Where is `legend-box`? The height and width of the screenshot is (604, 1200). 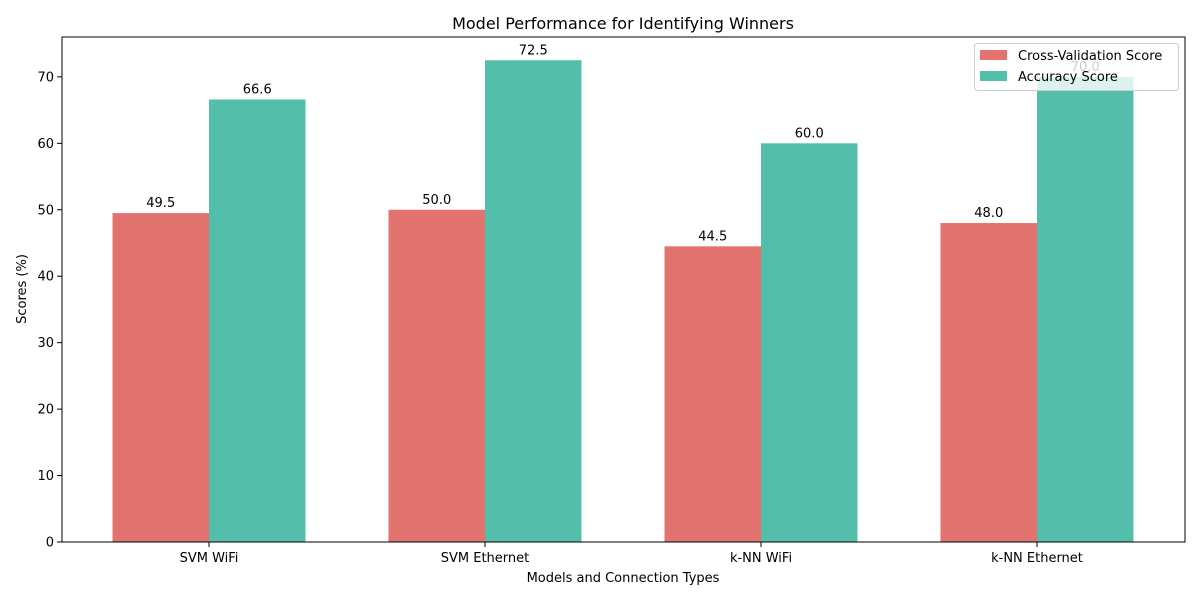
legend-box is located at coordinates (1076, 67).